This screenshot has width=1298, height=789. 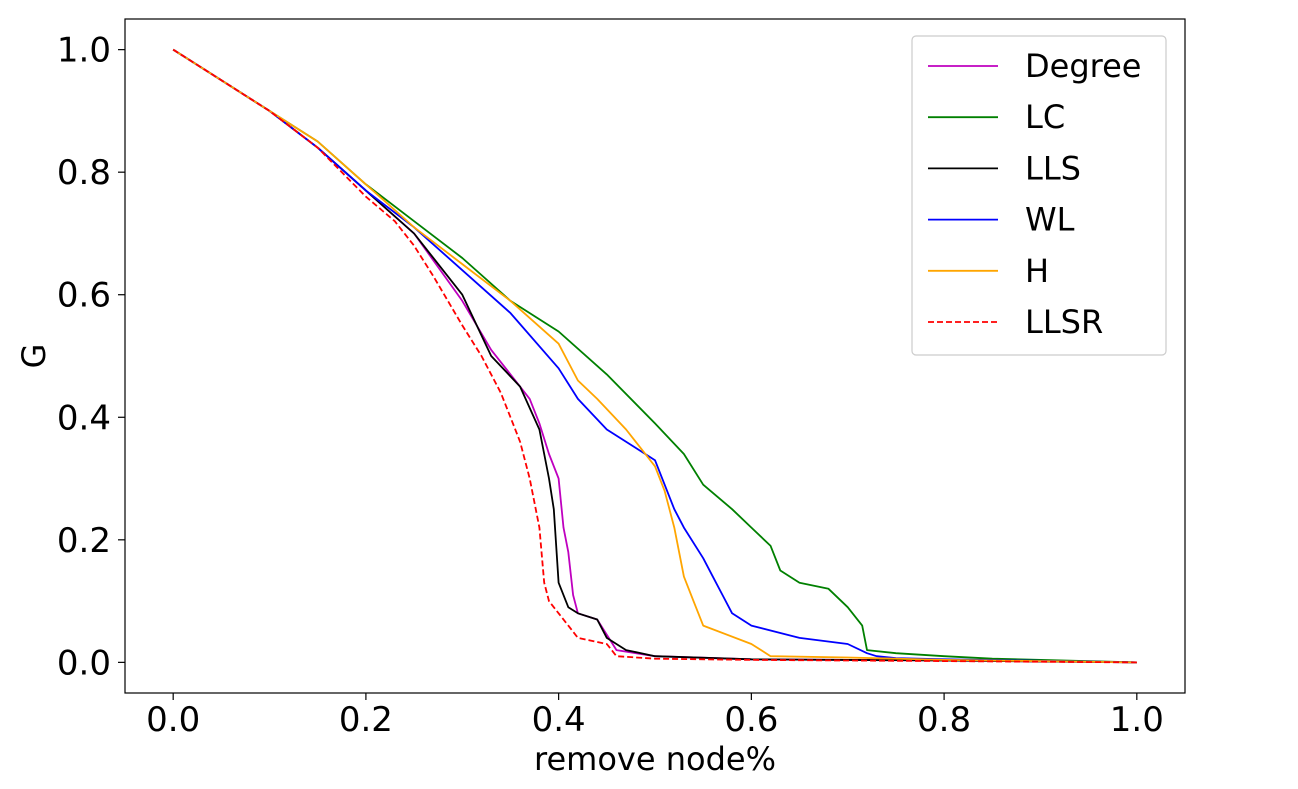 What do you see at coordinates (84, 51) in the screenshot?
I see `y-tick-label: 1.0` at bounding box center [84, 51].